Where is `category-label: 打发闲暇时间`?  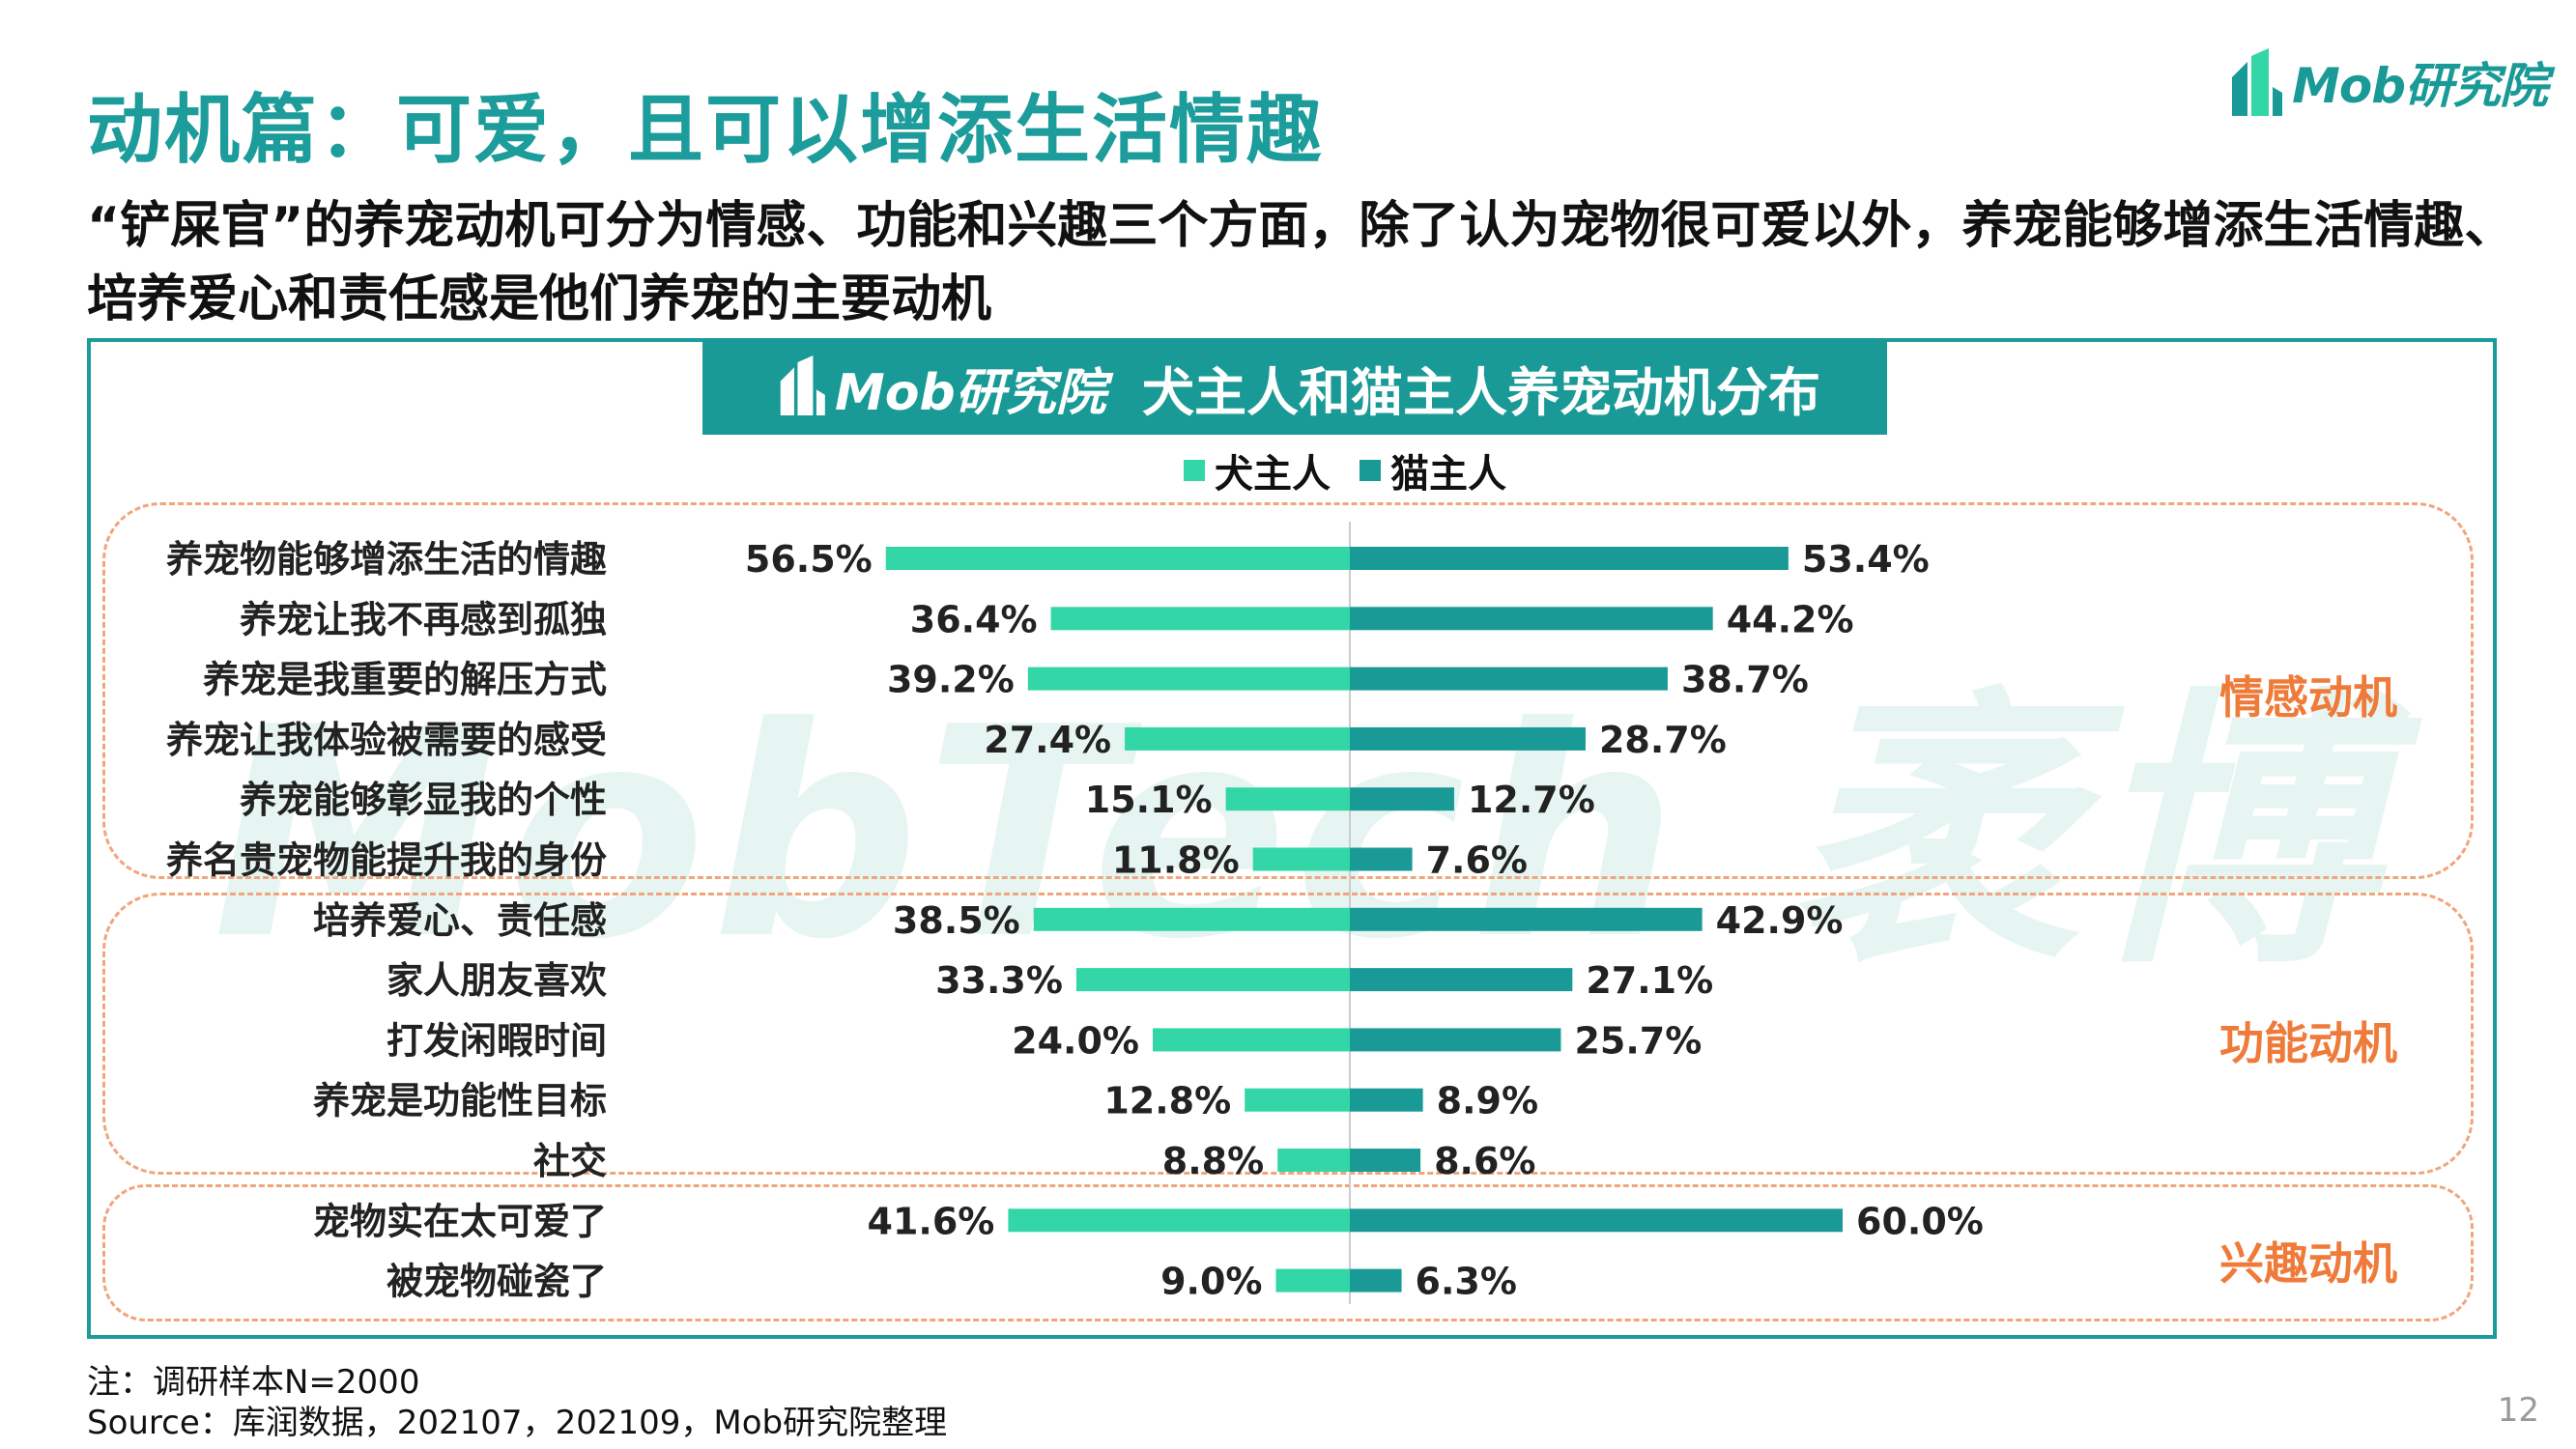
category-label: 打发闲暇时间 is located at coordinates (496, 1040).